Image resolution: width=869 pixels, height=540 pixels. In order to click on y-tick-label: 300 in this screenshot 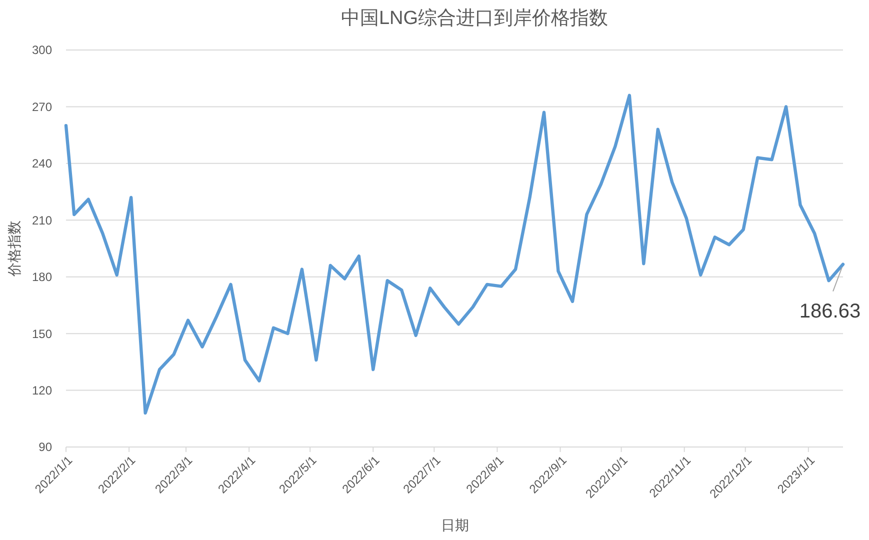, I will do `click(42, 50)`.